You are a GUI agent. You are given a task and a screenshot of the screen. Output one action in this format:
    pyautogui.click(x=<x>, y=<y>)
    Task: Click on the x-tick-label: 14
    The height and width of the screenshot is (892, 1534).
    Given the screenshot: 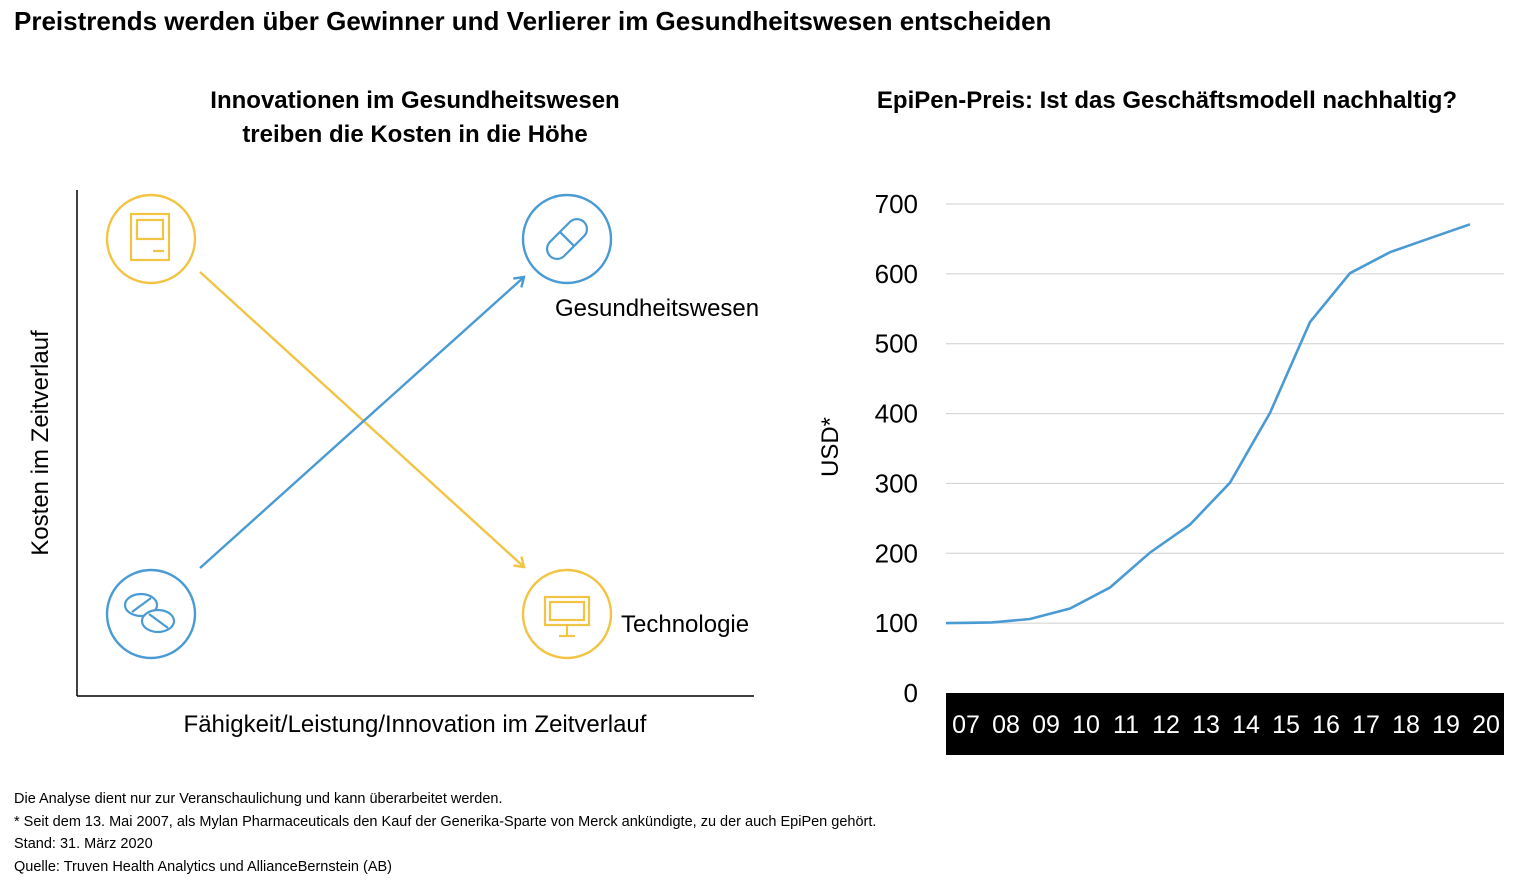 What is the action you would take?
    pyautogui.click(x=1246, y=725)
    